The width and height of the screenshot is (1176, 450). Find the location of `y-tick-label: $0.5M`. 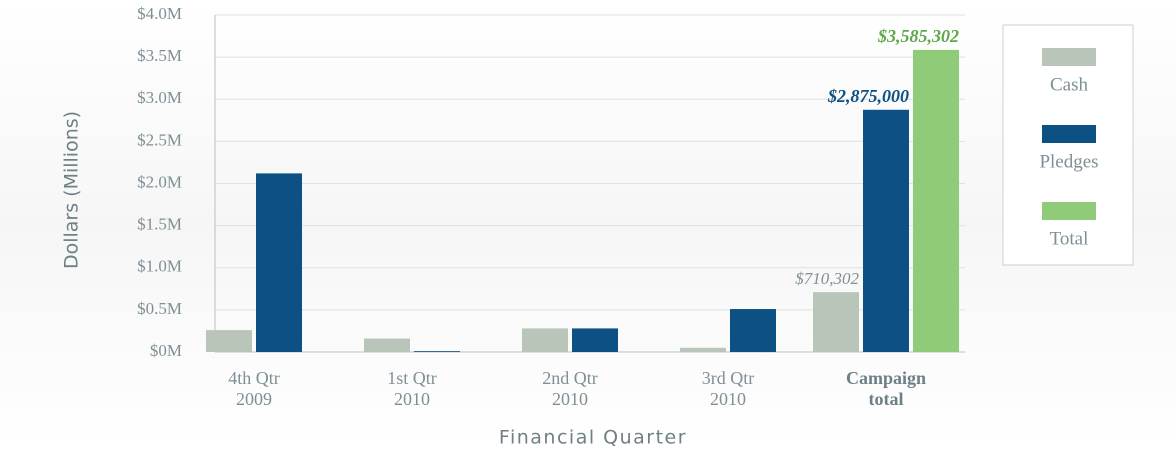

y-tick-label: $0.5M is located at coordinates (159, 308).